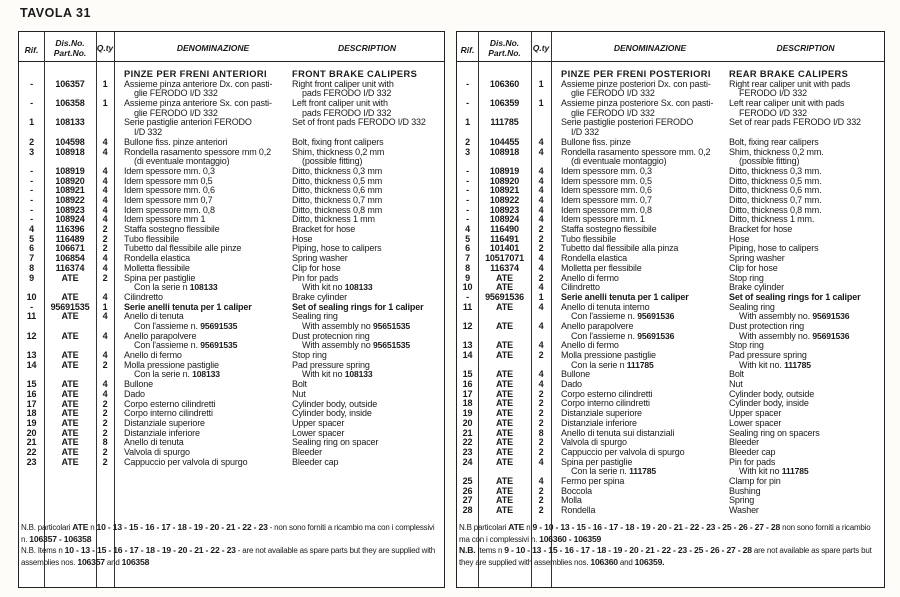 This screenshot has height=597, width=900. What do you see at coordinates (323, 229) in the screenshot?
I see `description-cell: Bracket for hose` at bounding box center [323, 229].